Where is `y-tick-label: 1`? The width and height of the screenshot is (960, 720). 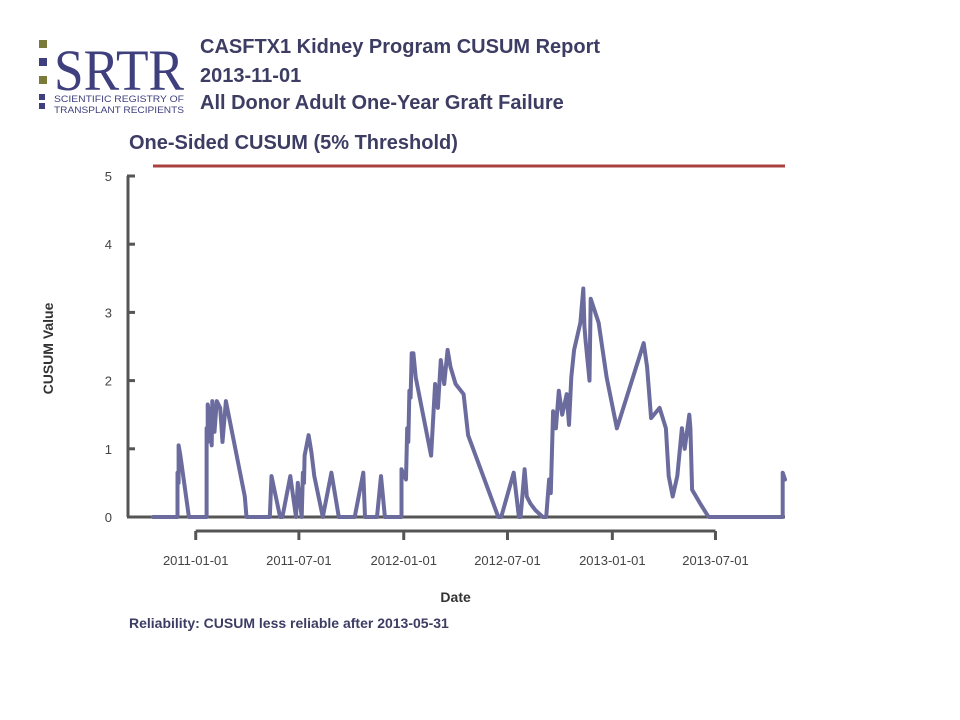
y-tick-label: 1 is located at coordinates (108, 449).